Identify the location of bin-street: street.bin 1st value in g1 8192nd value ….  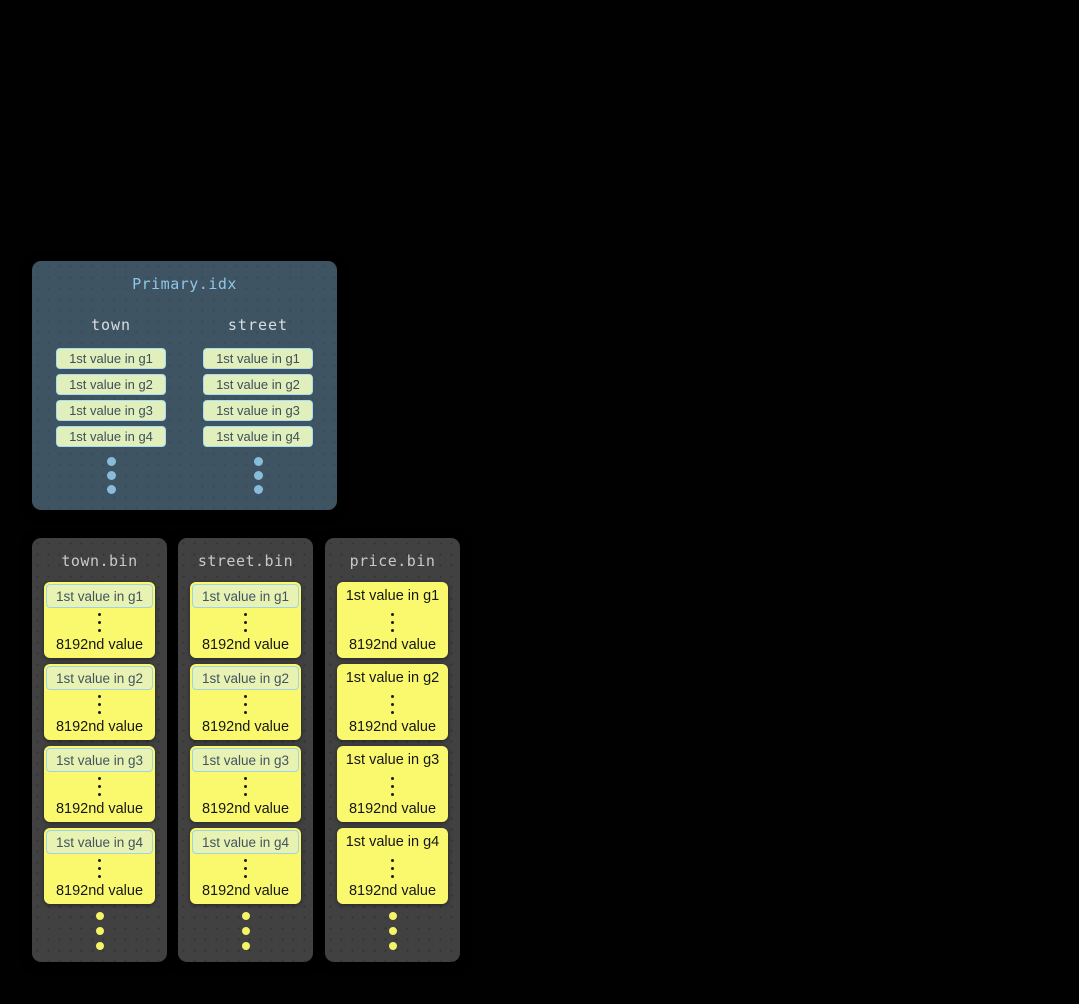
(245, 750).